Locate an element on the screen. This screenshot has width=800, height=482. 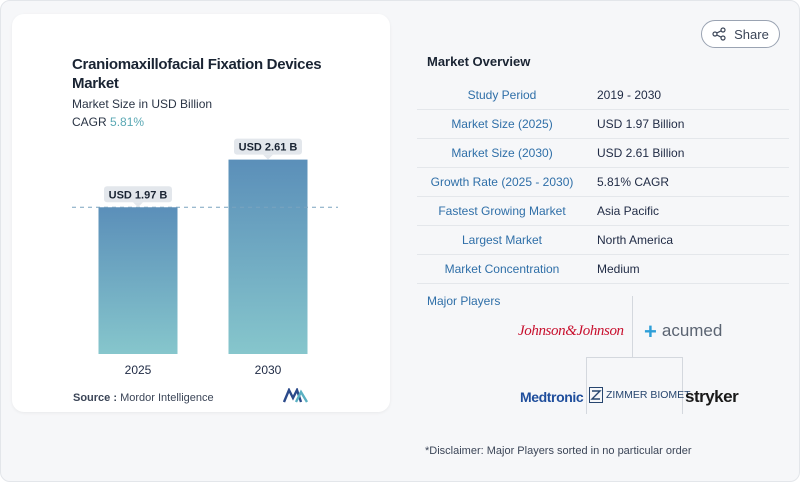
overview-value: USD 2.61 Billion is located at coordinates (688, 153).